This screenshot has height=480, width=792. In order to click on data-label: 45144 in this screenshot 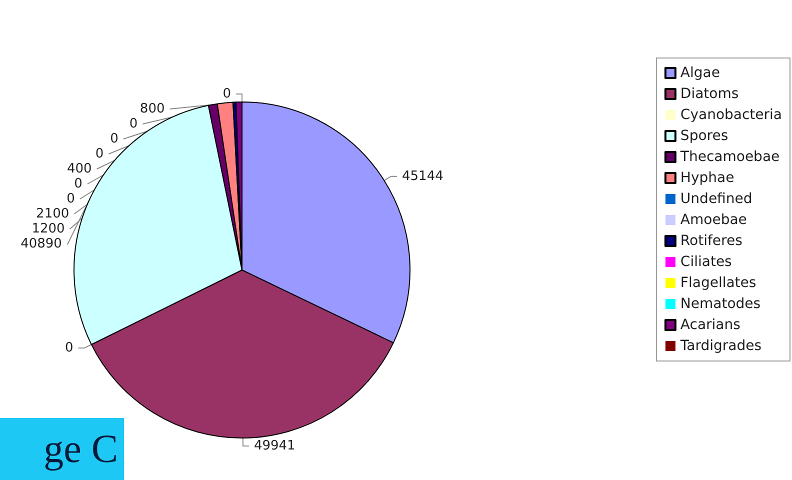, I will do `click(423, 176)`.